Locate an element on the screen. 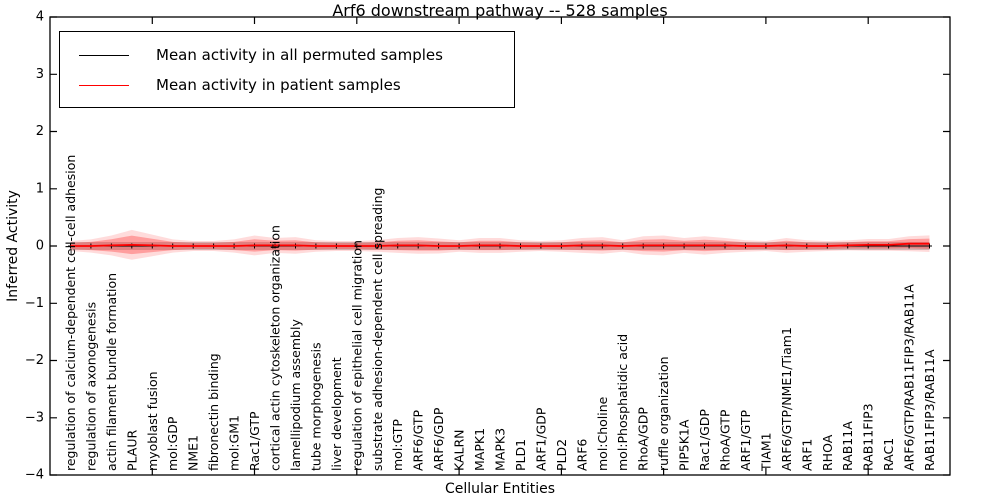 Image resolution: width=1000 pixels, height=500 pixels. x-tick-label: ARF1/GTP is located at coordinates (745, 440).